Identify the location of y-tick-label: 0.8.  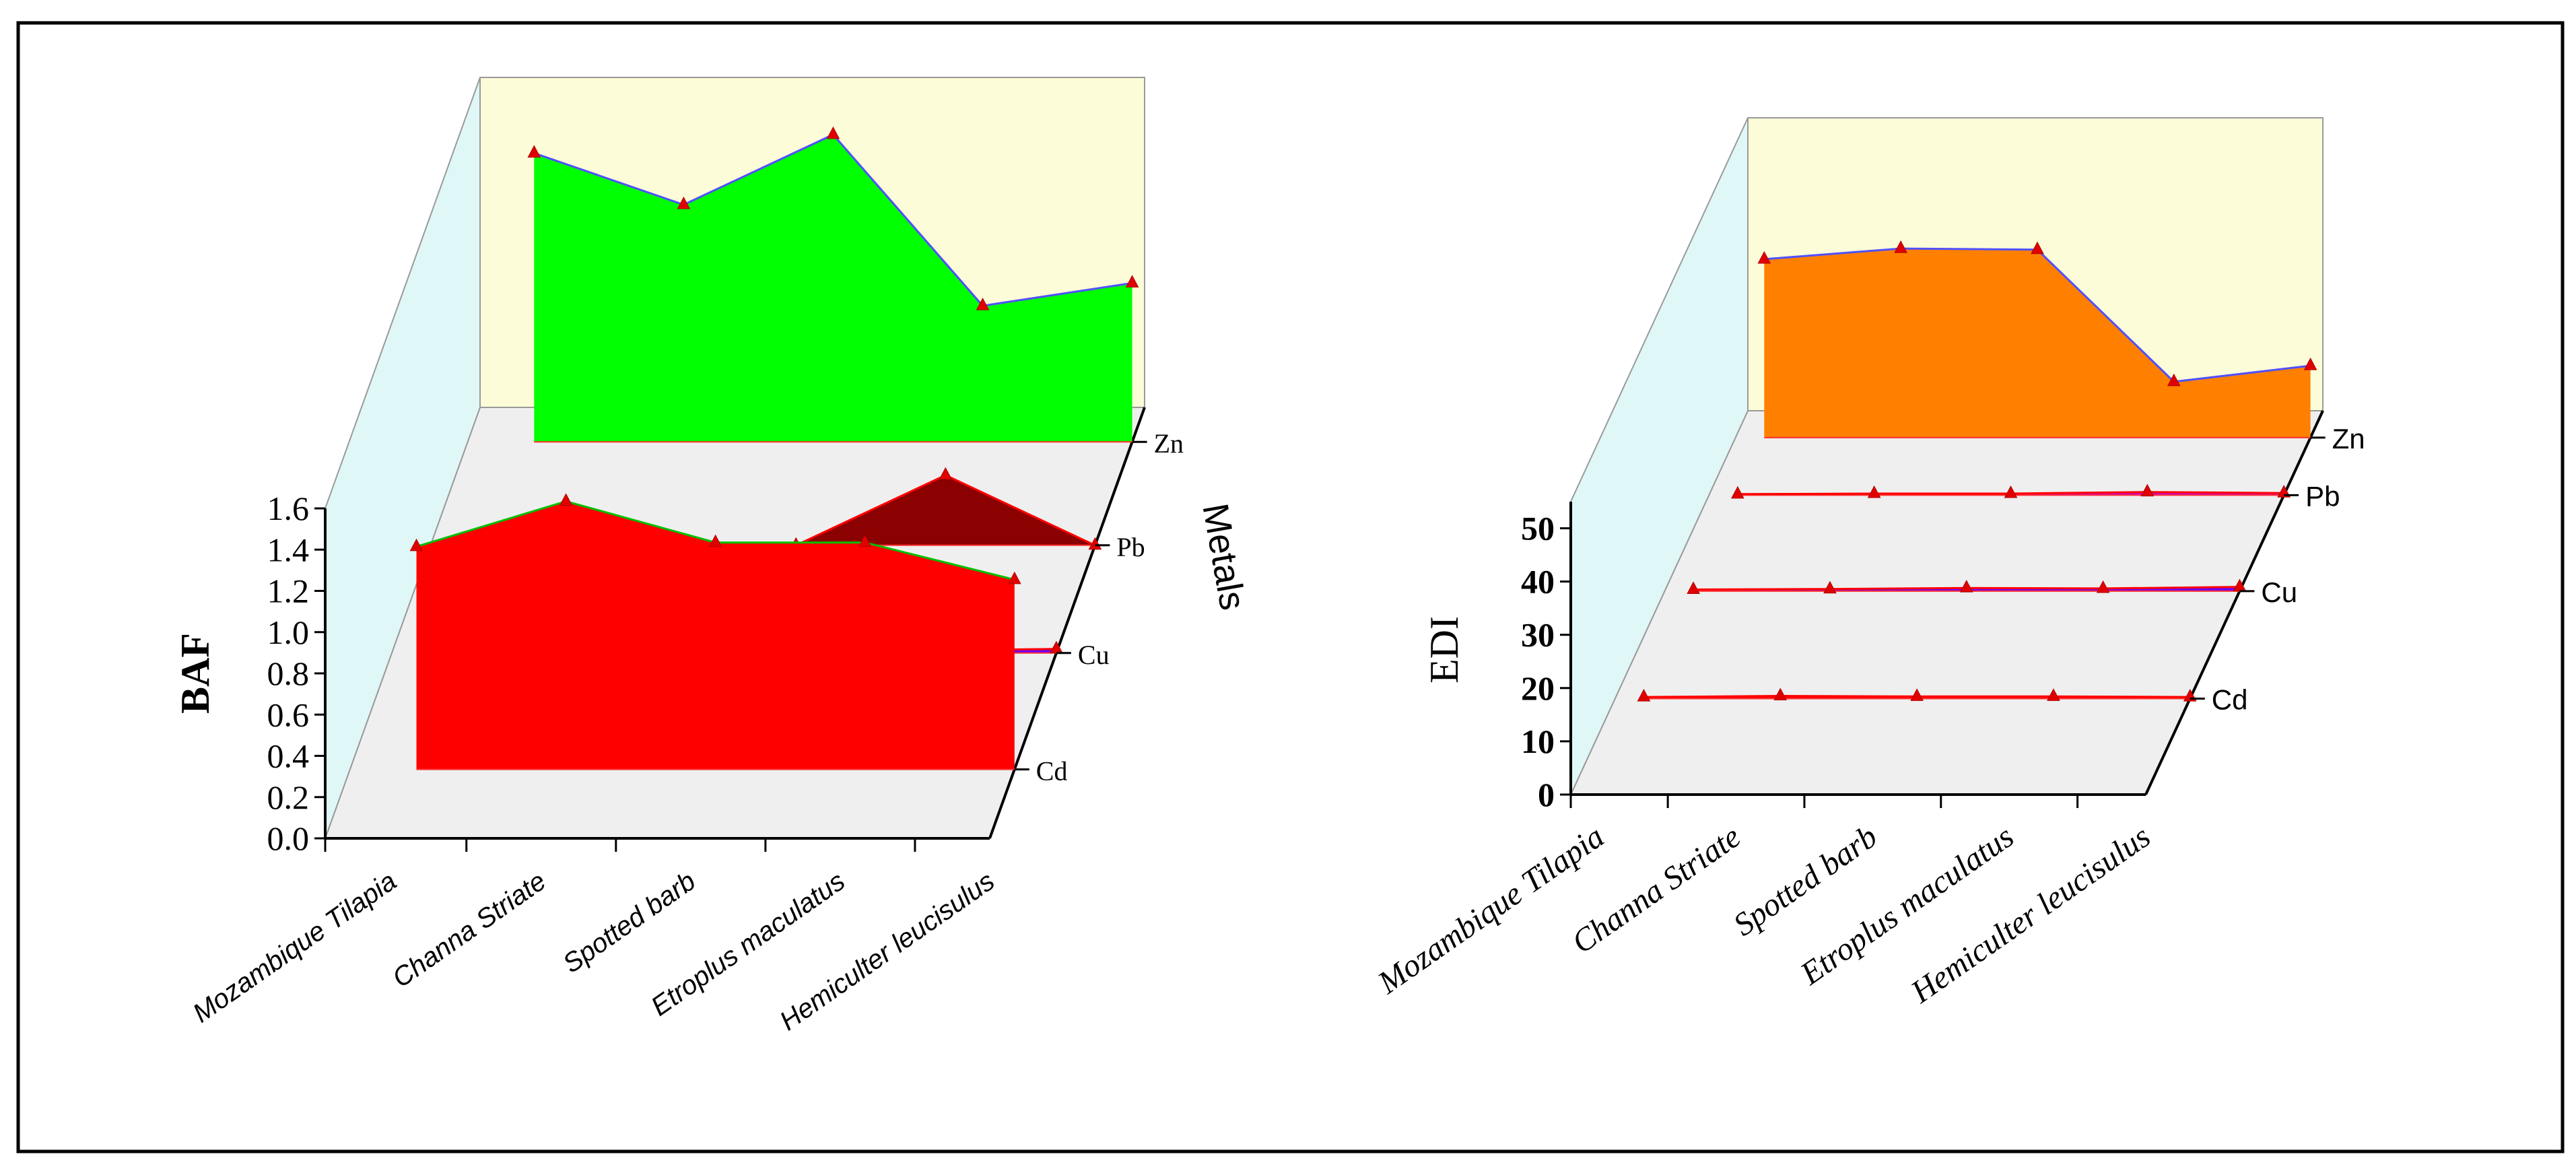
(288, 673).